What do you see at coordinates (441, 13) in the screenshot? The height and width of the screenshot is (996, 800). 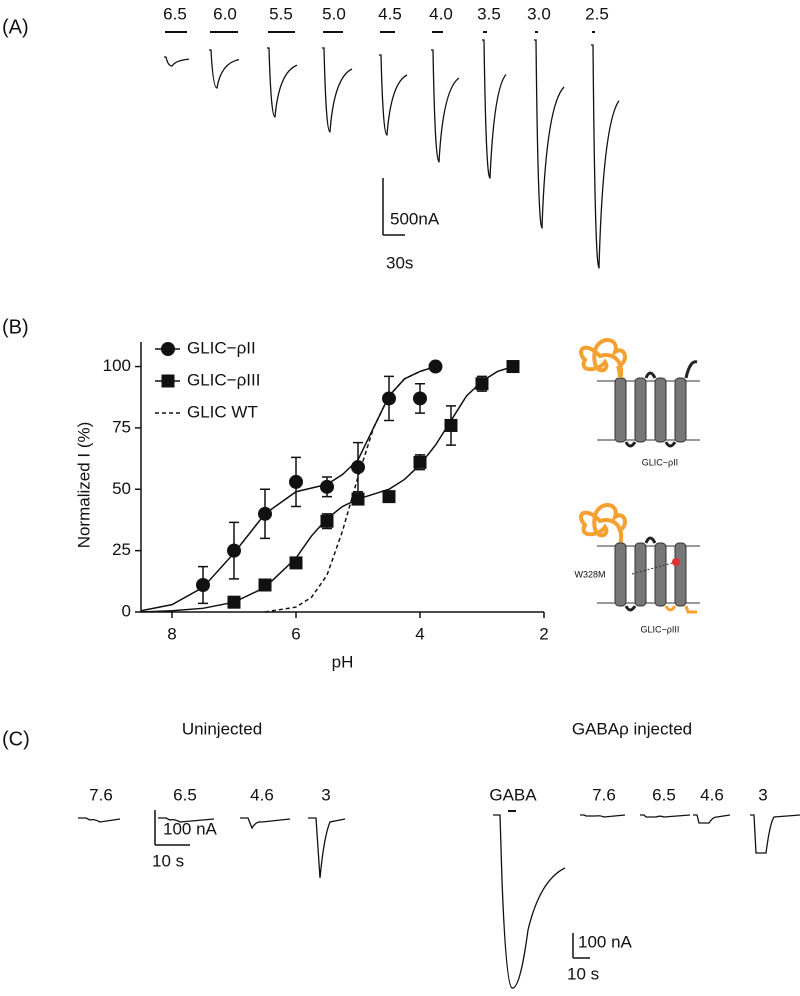 I see `ph-label: 4.0` at bounding box center [441, 13].